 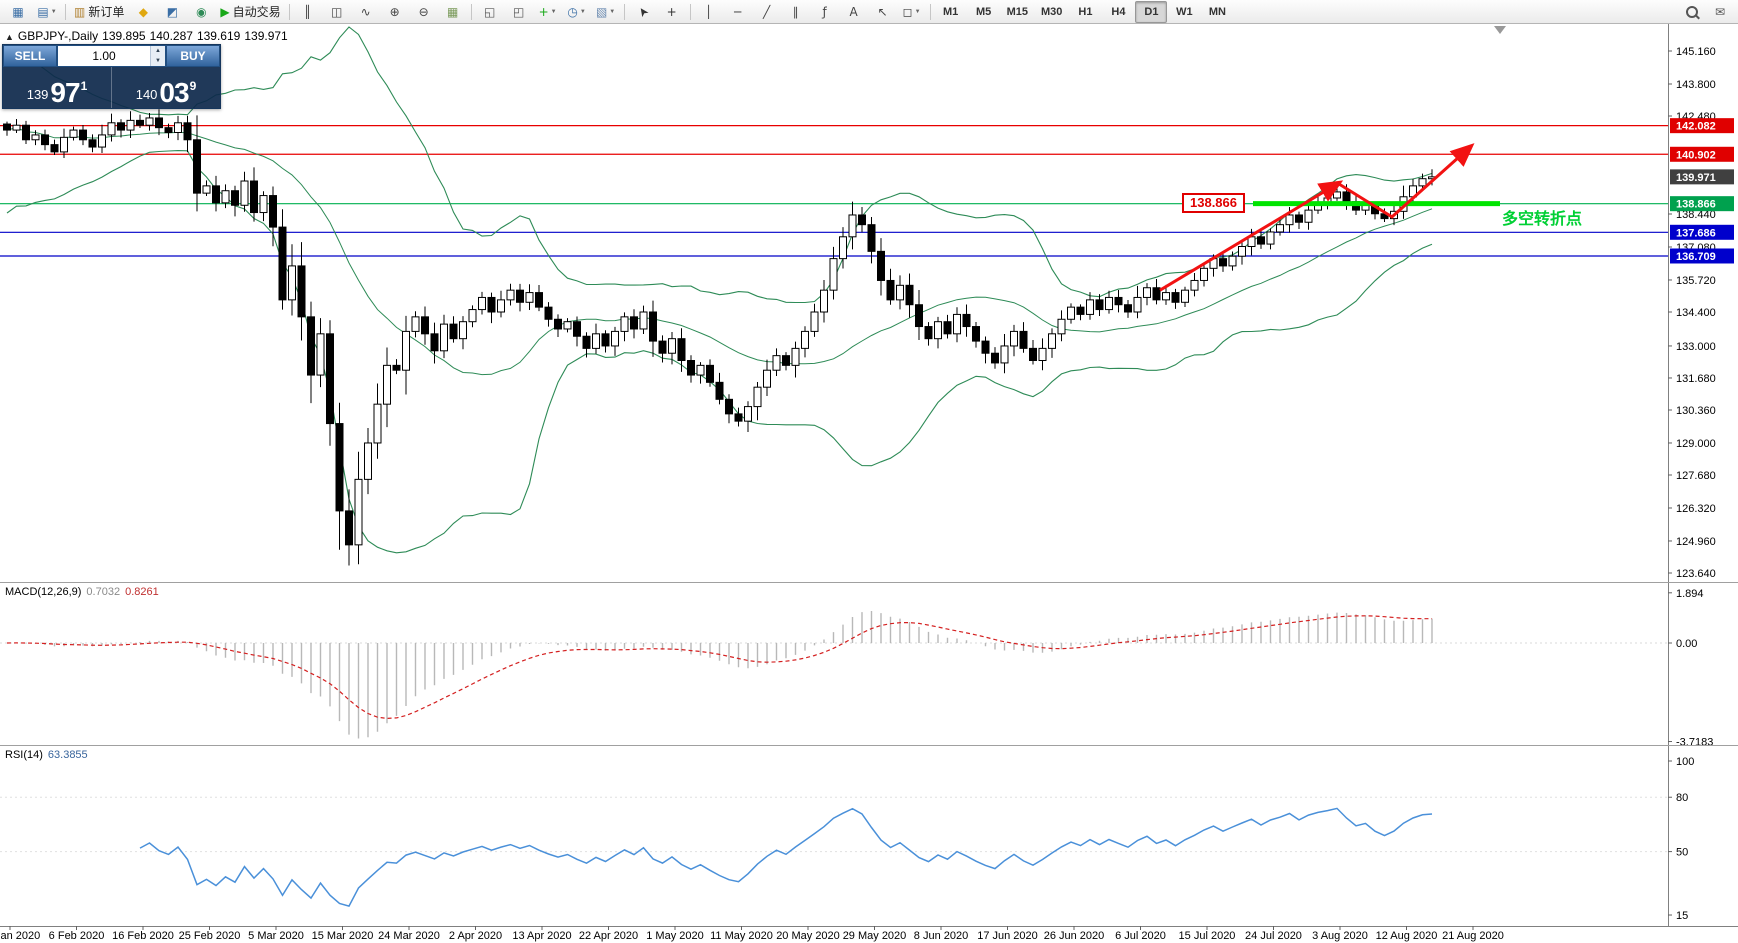 I want to click on macd-histogram, so click(x=724, y=675).